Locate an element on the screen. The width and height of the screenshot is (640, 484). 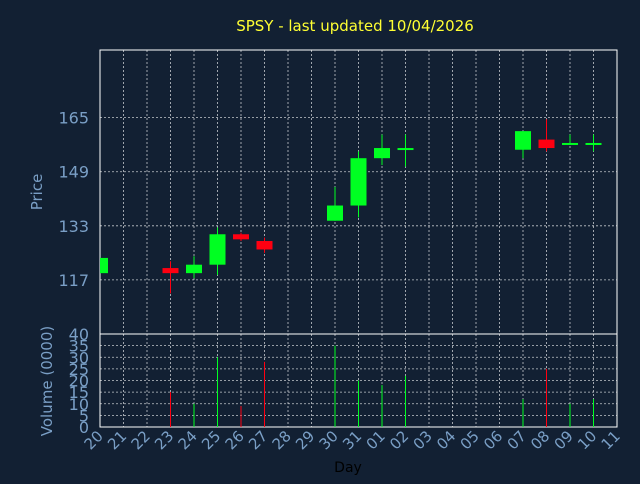
x-tick-label: 27 is located at coordinates (258, 440).